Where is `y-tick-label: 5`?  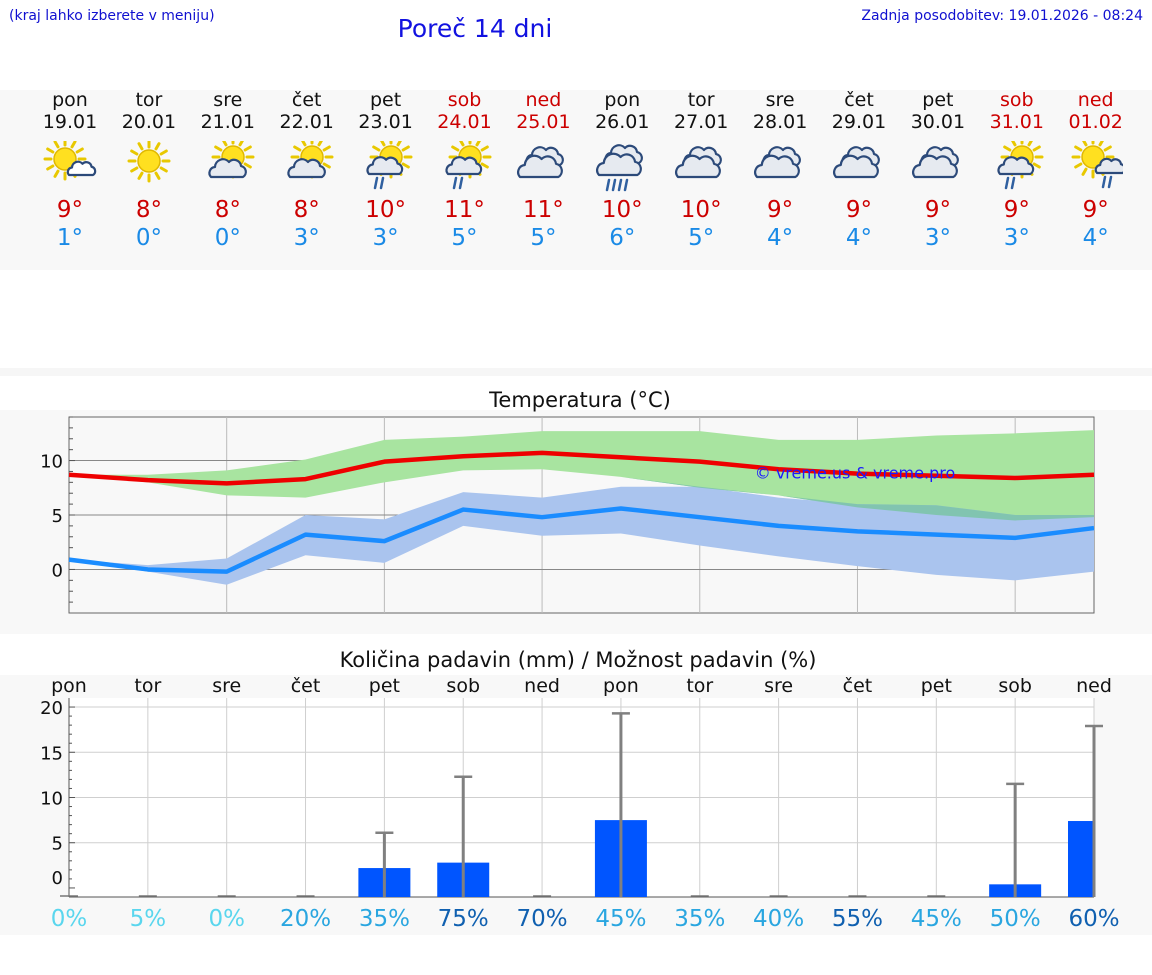 y-tick-label: 5 is located at coordinates (57, 844).